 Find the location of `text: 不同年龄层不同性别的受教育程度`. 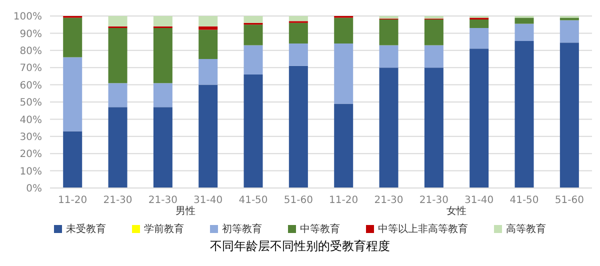

text: 不同年龄层不同性别的受教育程度 is located at coordinates (300, 246).